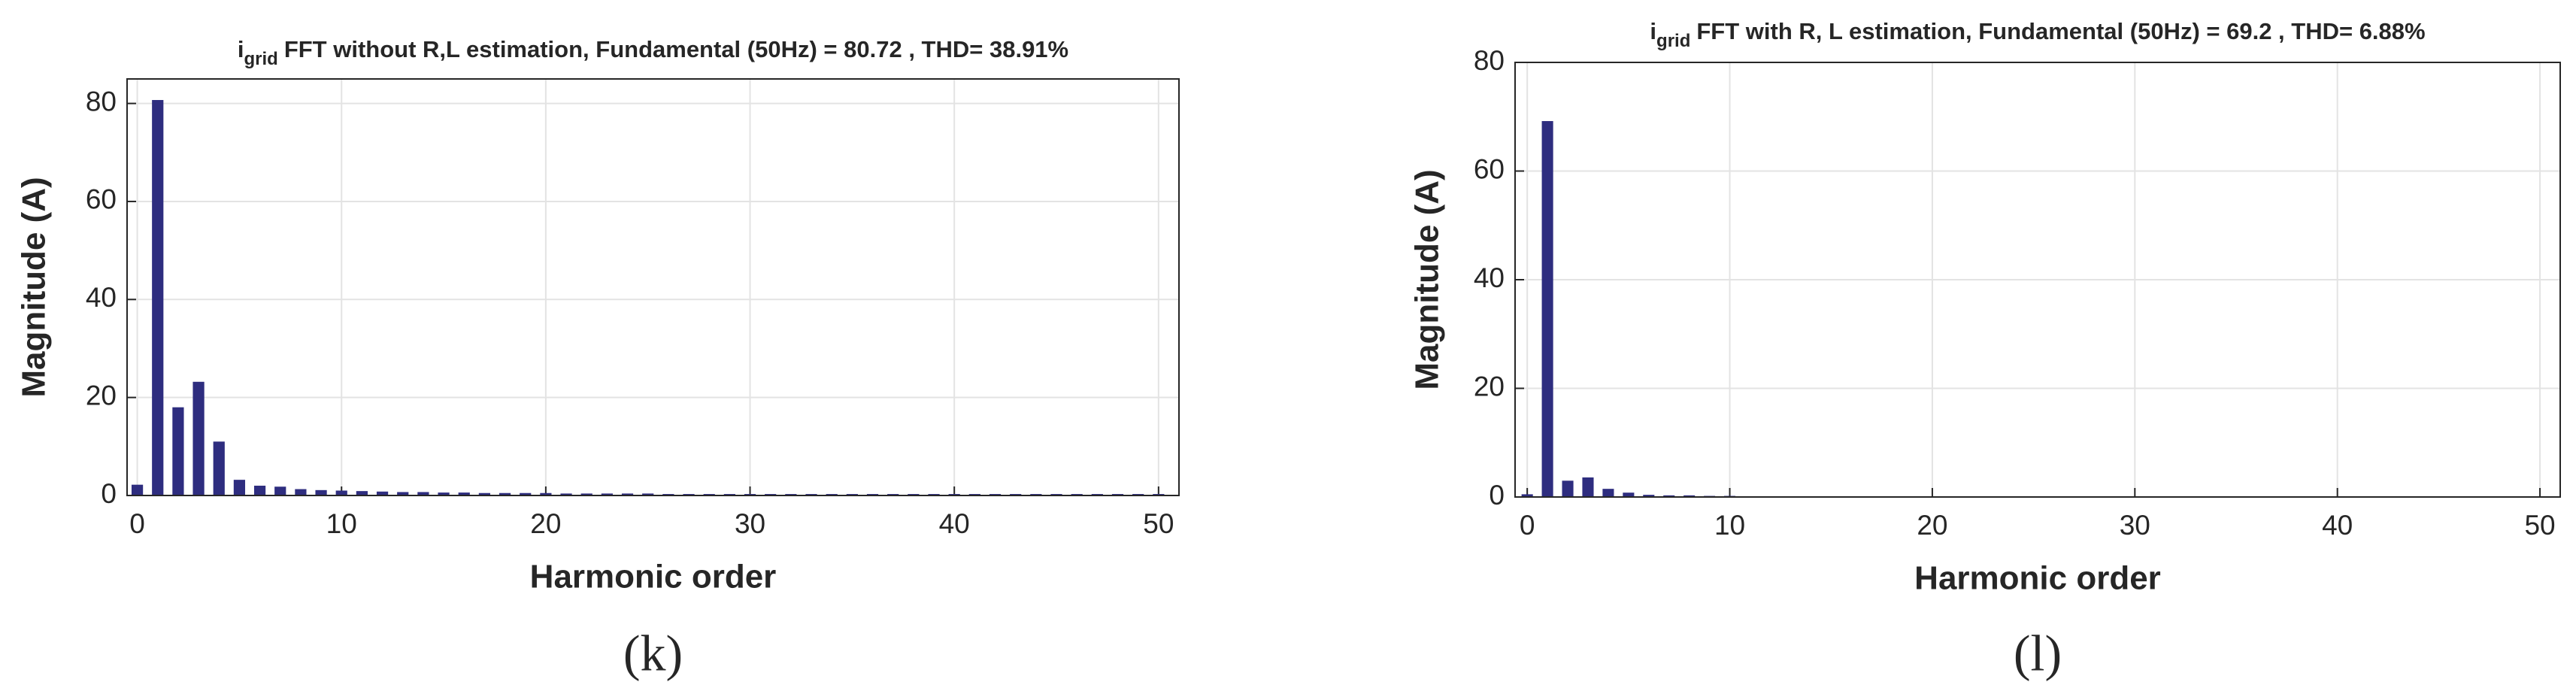  Describe the element at coordinates (2038, 653) in the screenshot. I see `caption: (l)` at that location.